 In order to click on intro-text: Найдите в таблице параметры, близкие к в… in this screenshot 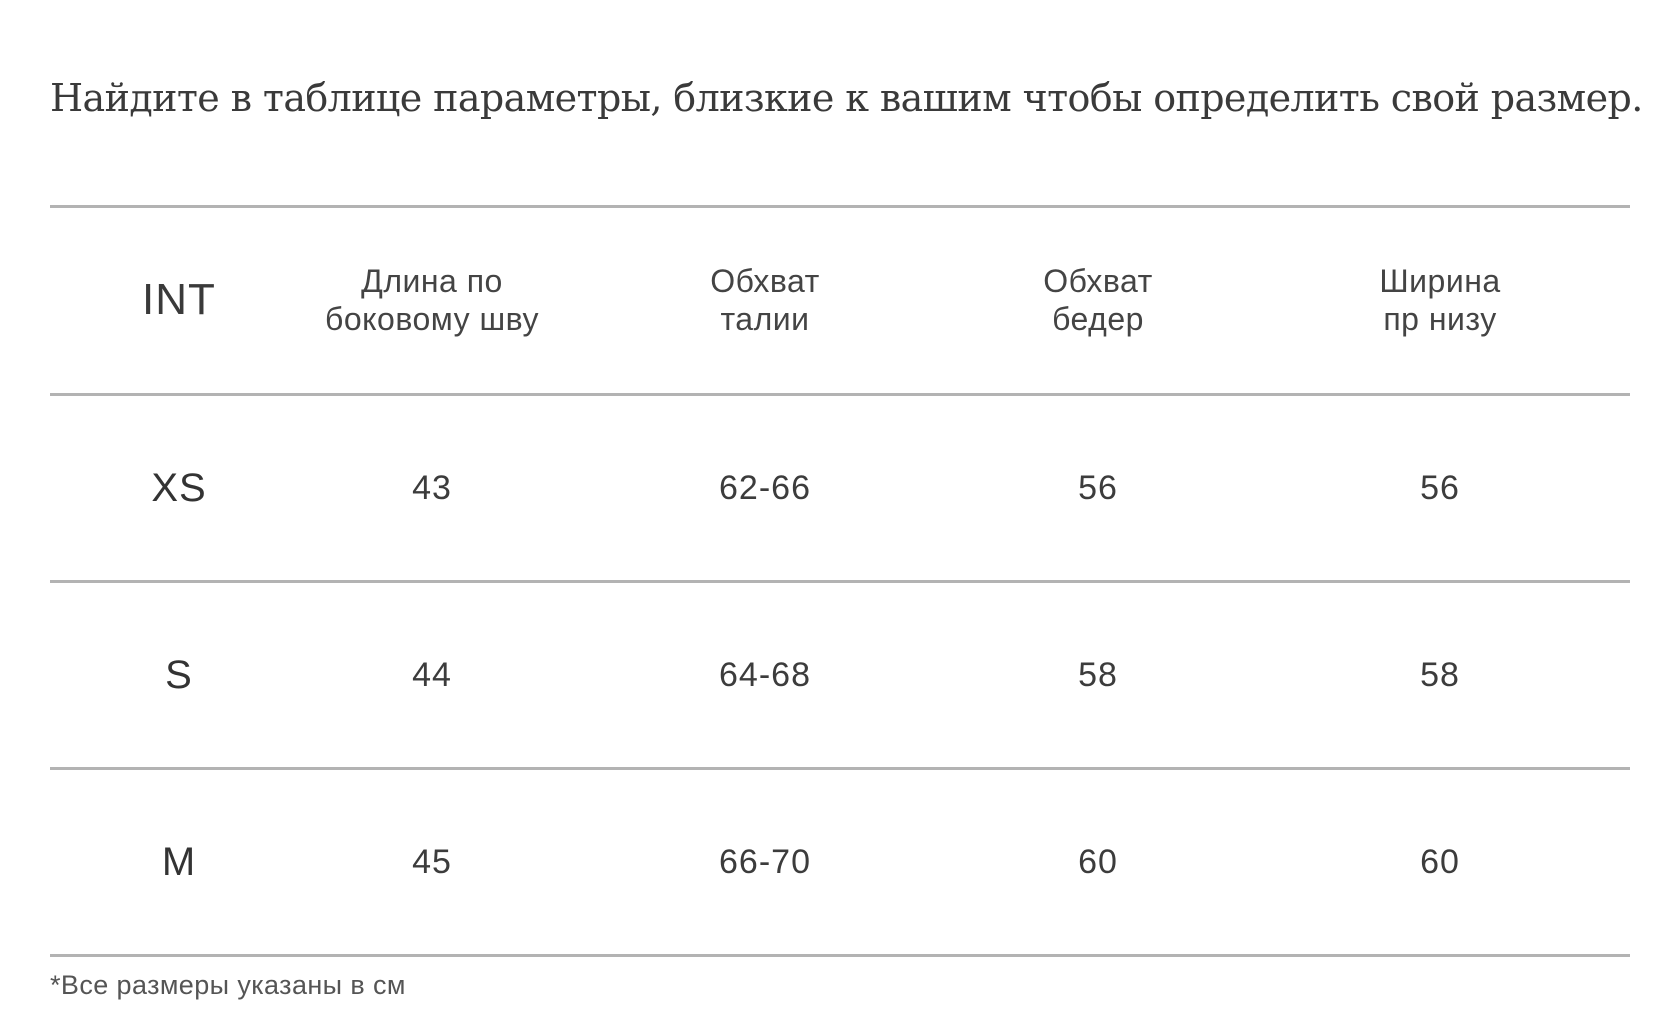, I will do `click(846, 98)`.